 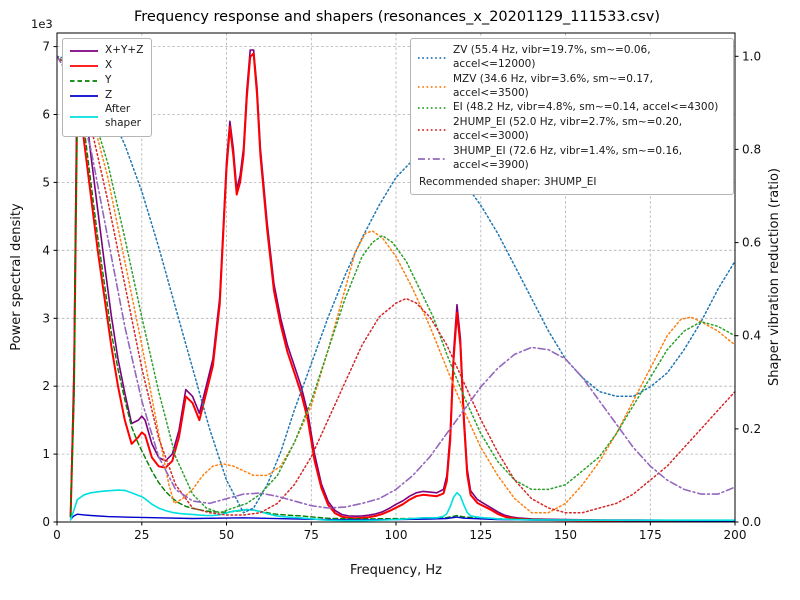 I want to click on y-tick-label-right: 0.0, so click(x=751, y=522).